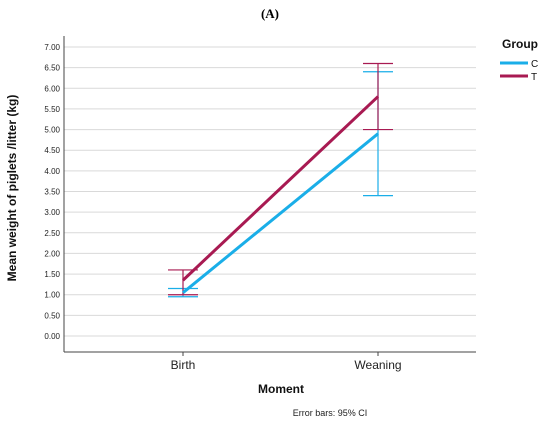 The height and width of the screenshot is (428, 550). I want to click on y-tick-label: 3.50, so click(52, 192).